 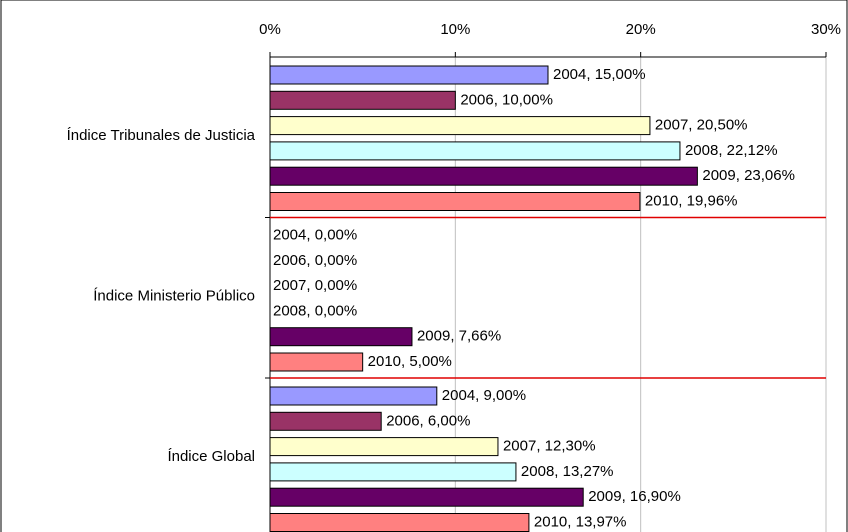 What do you see at coordinates (634, 496) in the screenshot?
I see `value-label: 2009, 16,90%` at bounding box center [634, 496].